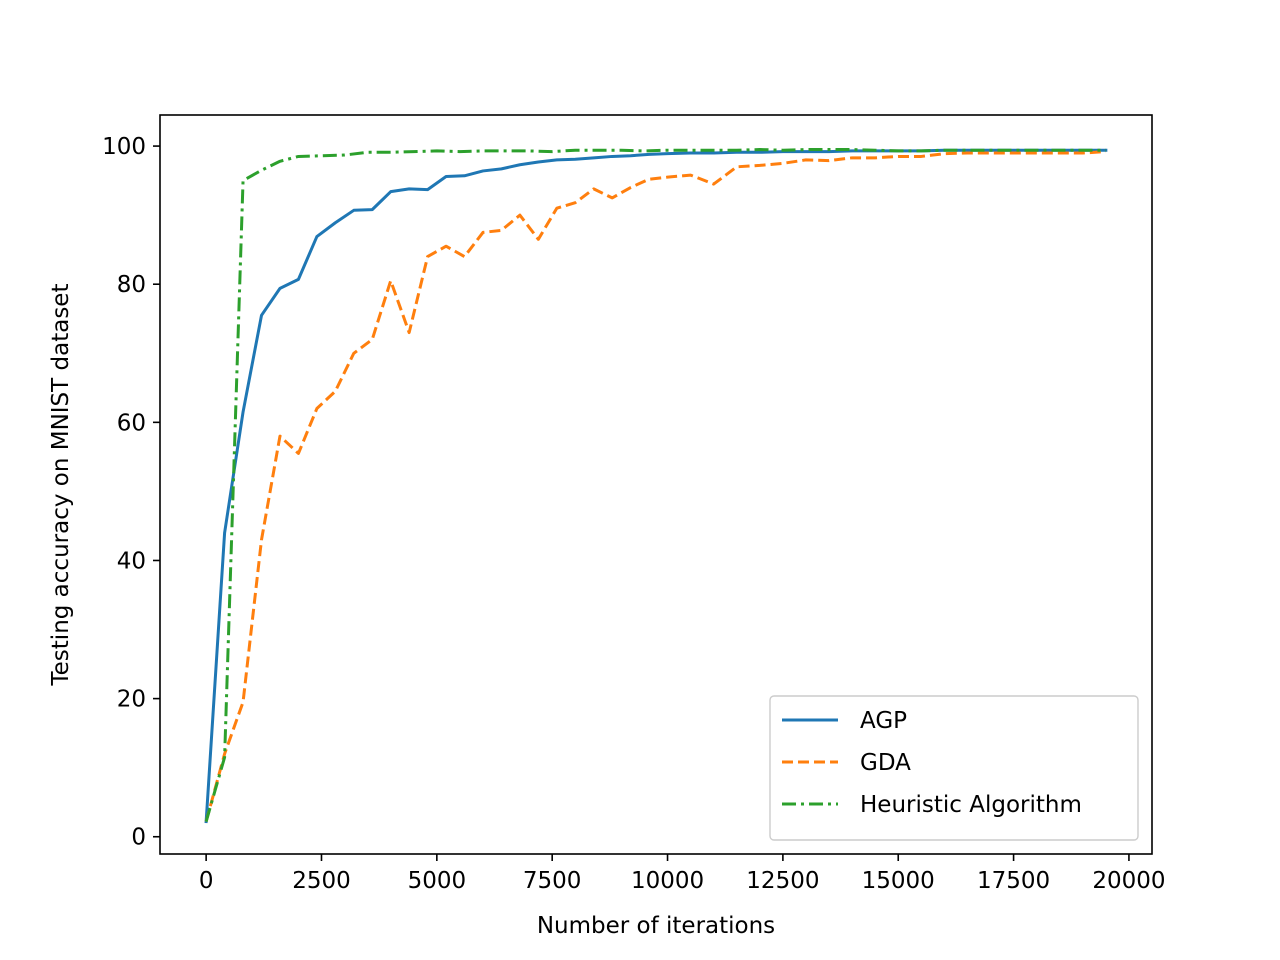 The width and height of the screenshot is (1280, 960). Describe the element at coordinates (138, 838) in the screenshot. I see `y-tick-label: 0` at that location.